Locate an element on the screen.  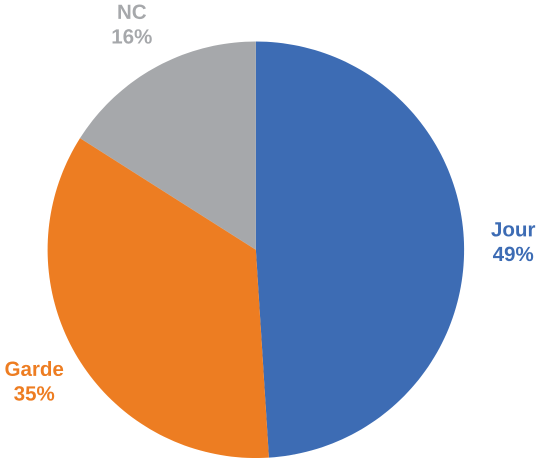
data-label: 16% is located at coordinates (132, 36).